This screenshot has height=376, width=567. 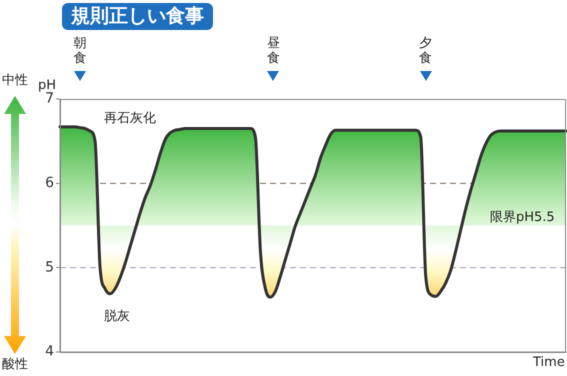 What do you see at coordinates (522, 218) in the screenshot?
I see `annotation: 限界pH5.5` at bounding box center [522, 218].